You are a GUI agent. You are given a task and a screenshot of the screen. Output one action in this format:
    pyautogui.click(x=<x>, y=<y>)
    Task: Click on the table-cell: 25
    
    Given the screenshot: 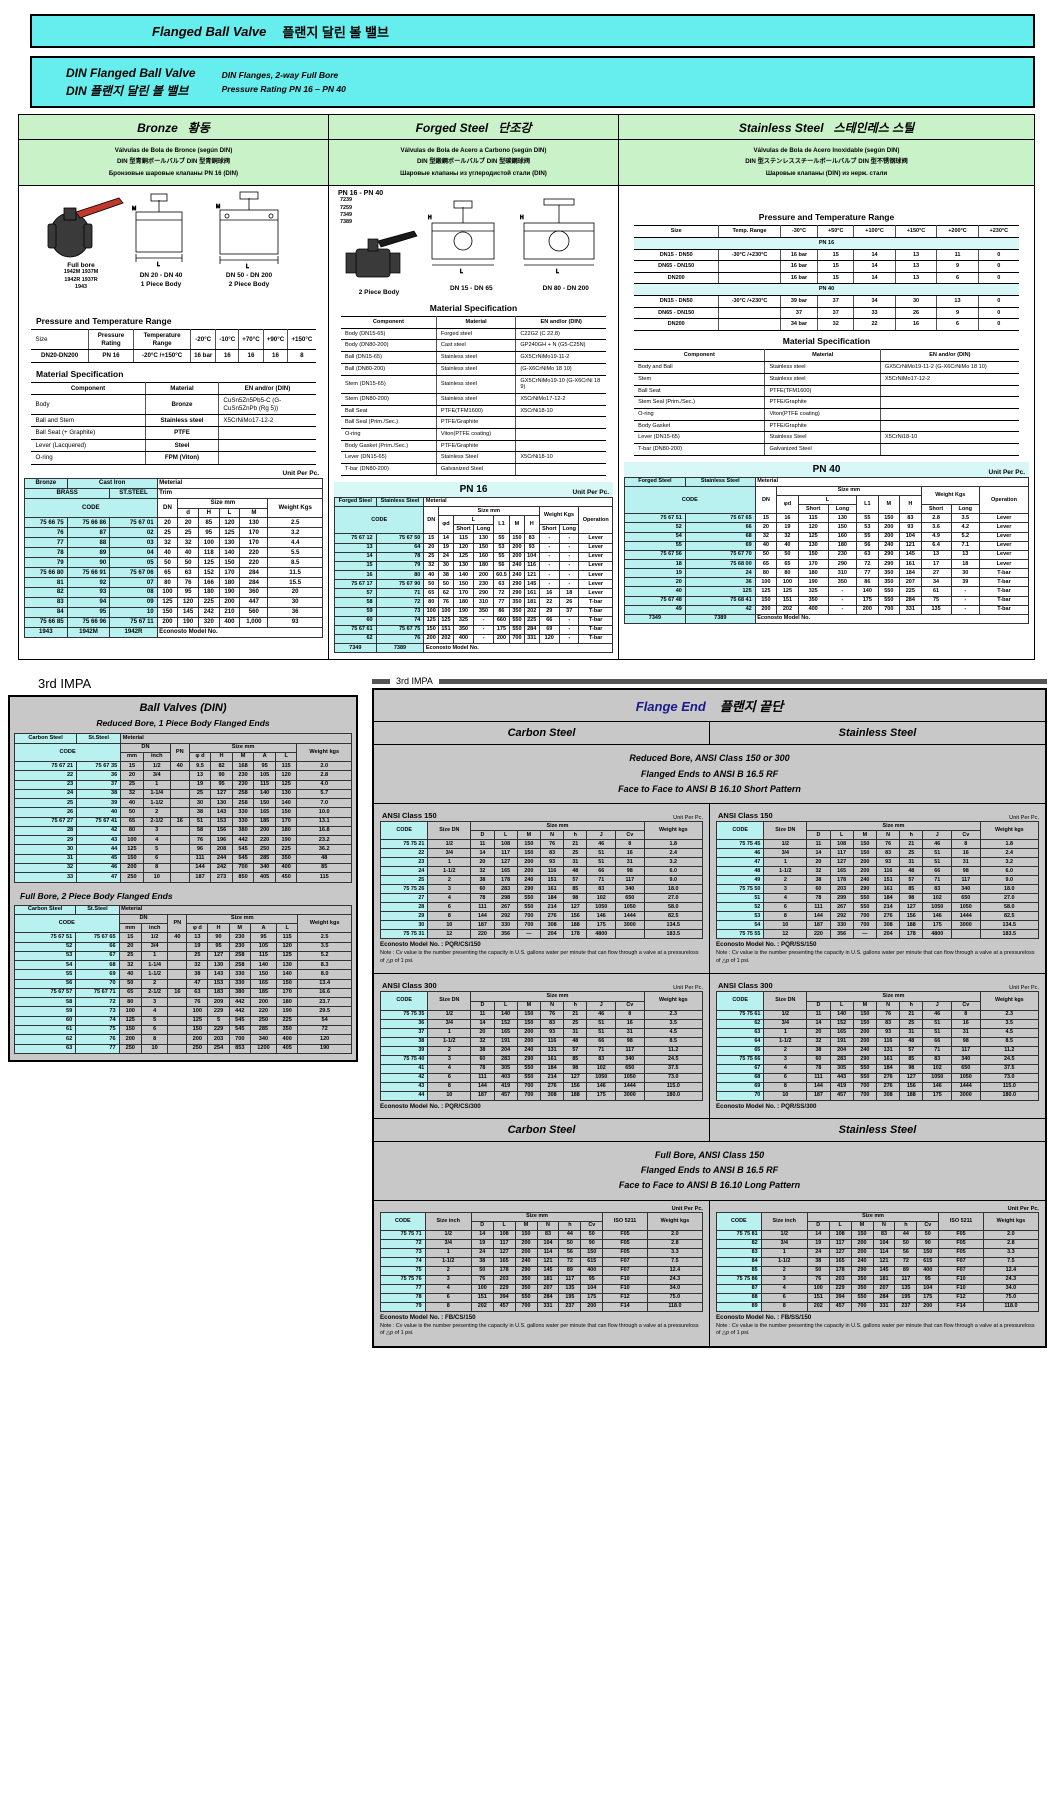 What is the action you would take?
    pyautogui.click(x=188, y=533)
    